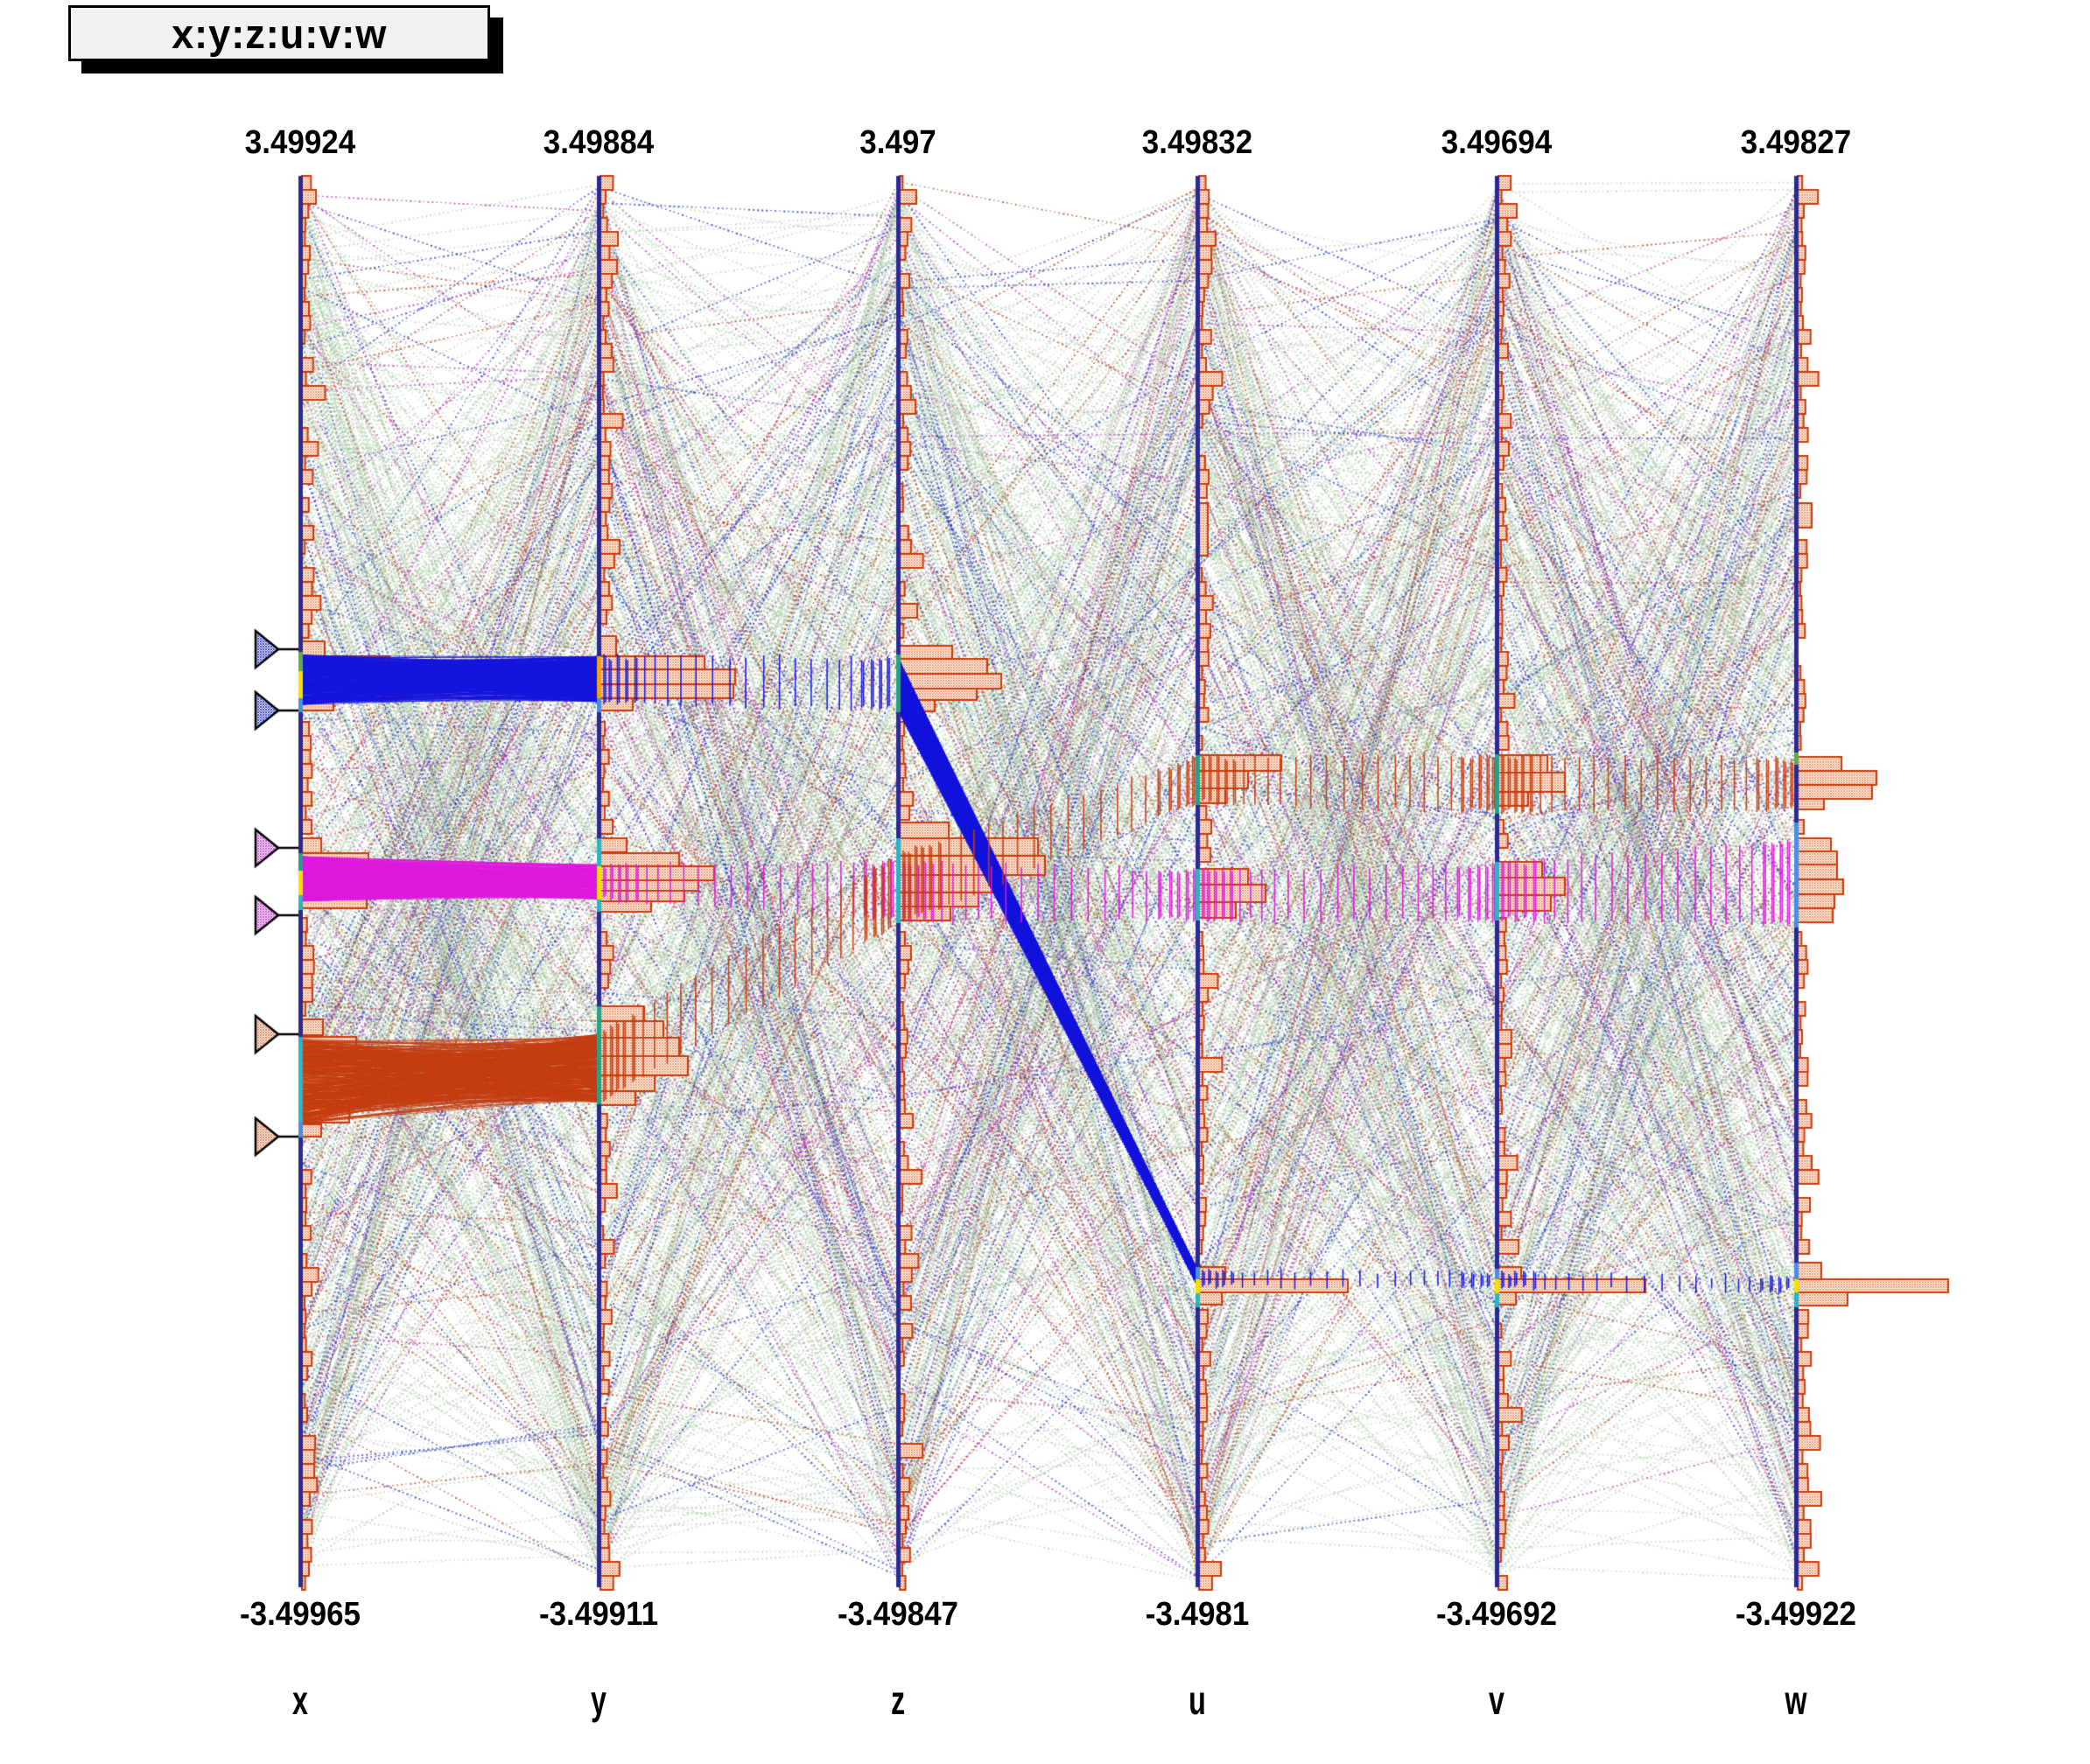  I want to click on axis-v-min-label: -3.49692, so click(1496, 1614).